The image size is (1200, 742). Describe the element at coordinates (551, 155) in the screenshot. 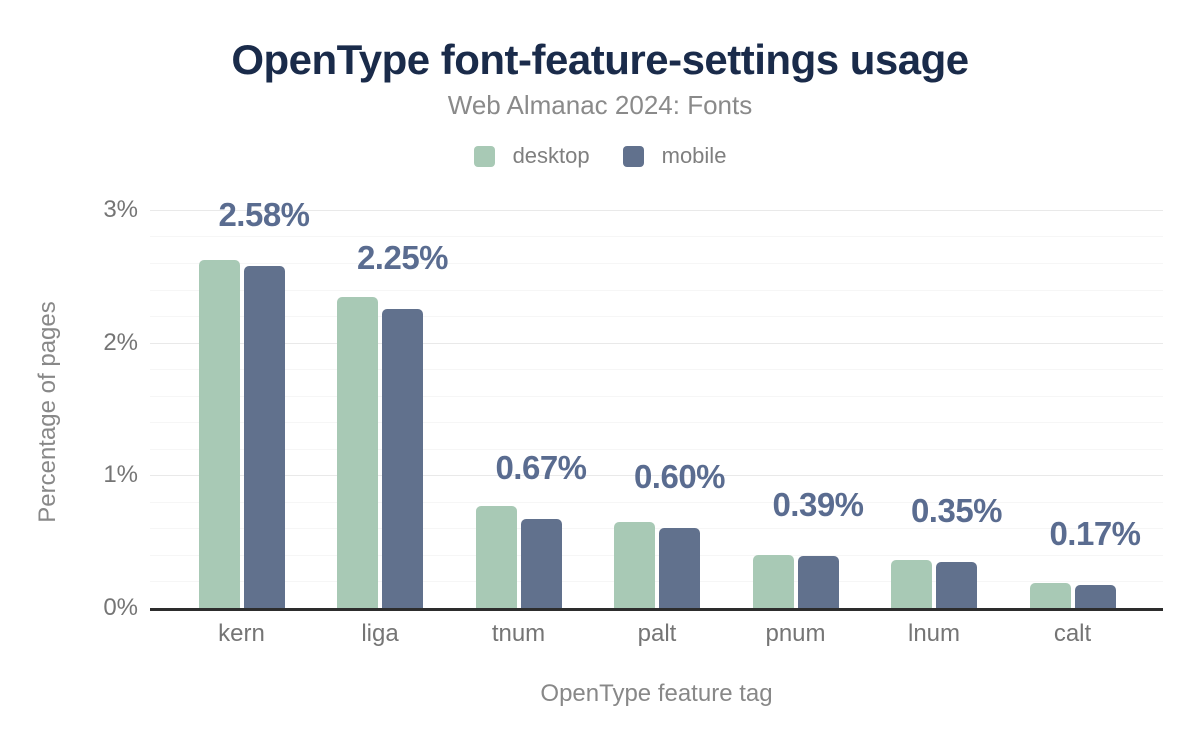

I see `legend-label-desktop: desktop` at that location.